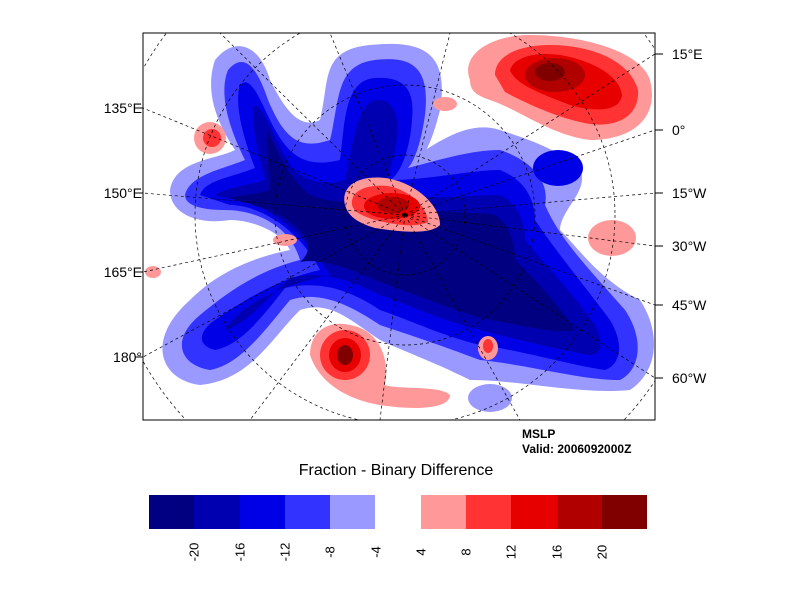 The image size is (792, 612). Describe the element at coordinates (539, 434) in the screenshot. I see `variable-label: MSLP` at that location.